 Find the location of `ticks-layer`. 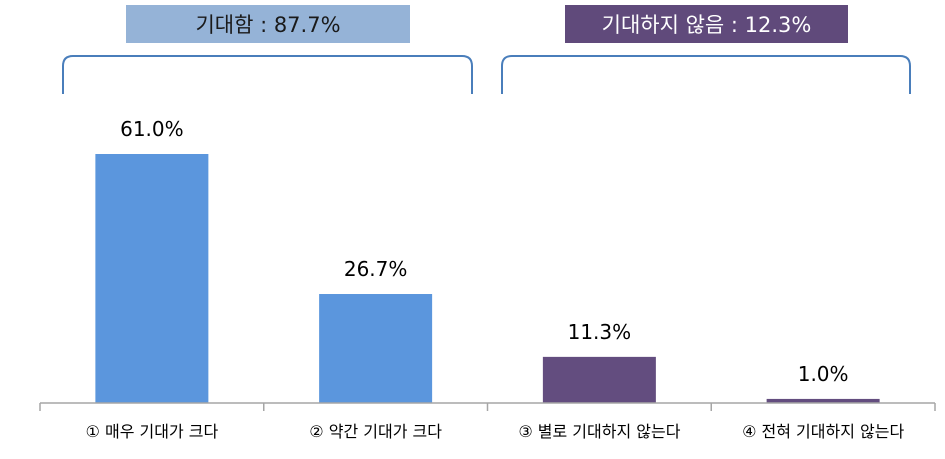

ticks-layer is located at coordinates (487, 407).